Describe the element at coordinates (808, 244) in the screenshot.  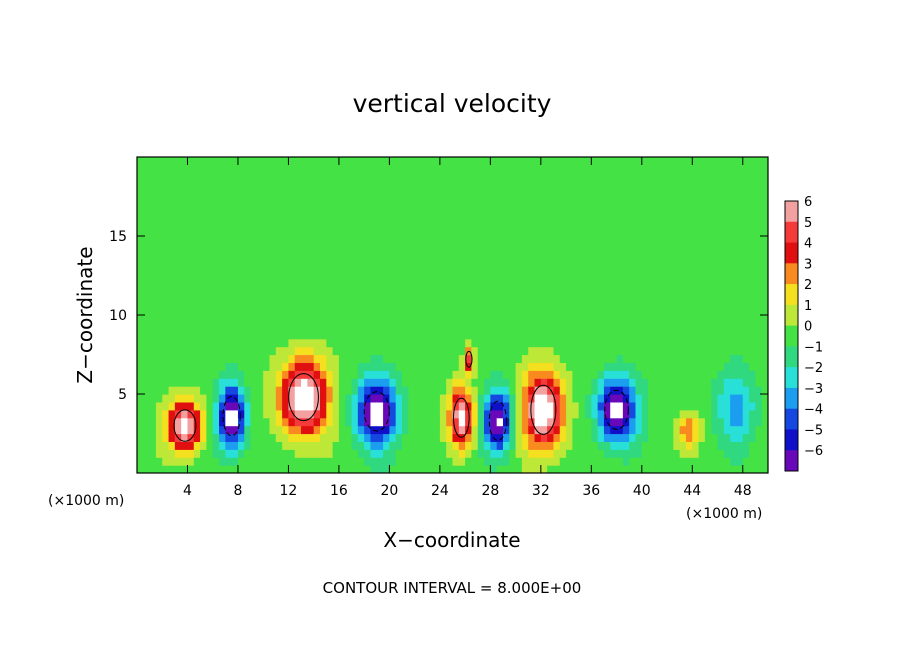
I see `colorbar-label: 4` at that location.